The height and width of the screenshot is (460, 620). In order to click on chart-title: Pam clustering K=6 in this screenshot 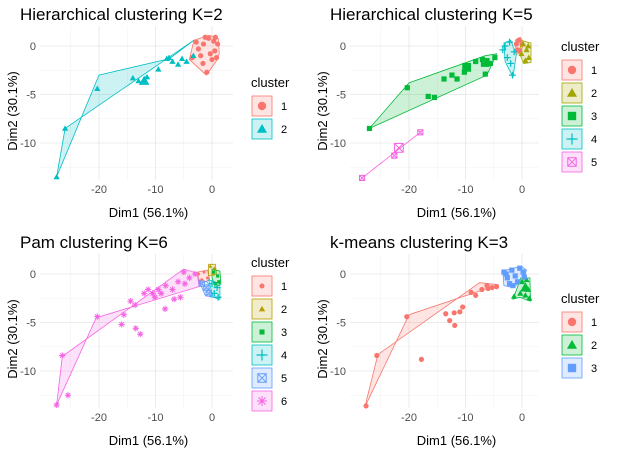, I will do `click(94, 242)`.